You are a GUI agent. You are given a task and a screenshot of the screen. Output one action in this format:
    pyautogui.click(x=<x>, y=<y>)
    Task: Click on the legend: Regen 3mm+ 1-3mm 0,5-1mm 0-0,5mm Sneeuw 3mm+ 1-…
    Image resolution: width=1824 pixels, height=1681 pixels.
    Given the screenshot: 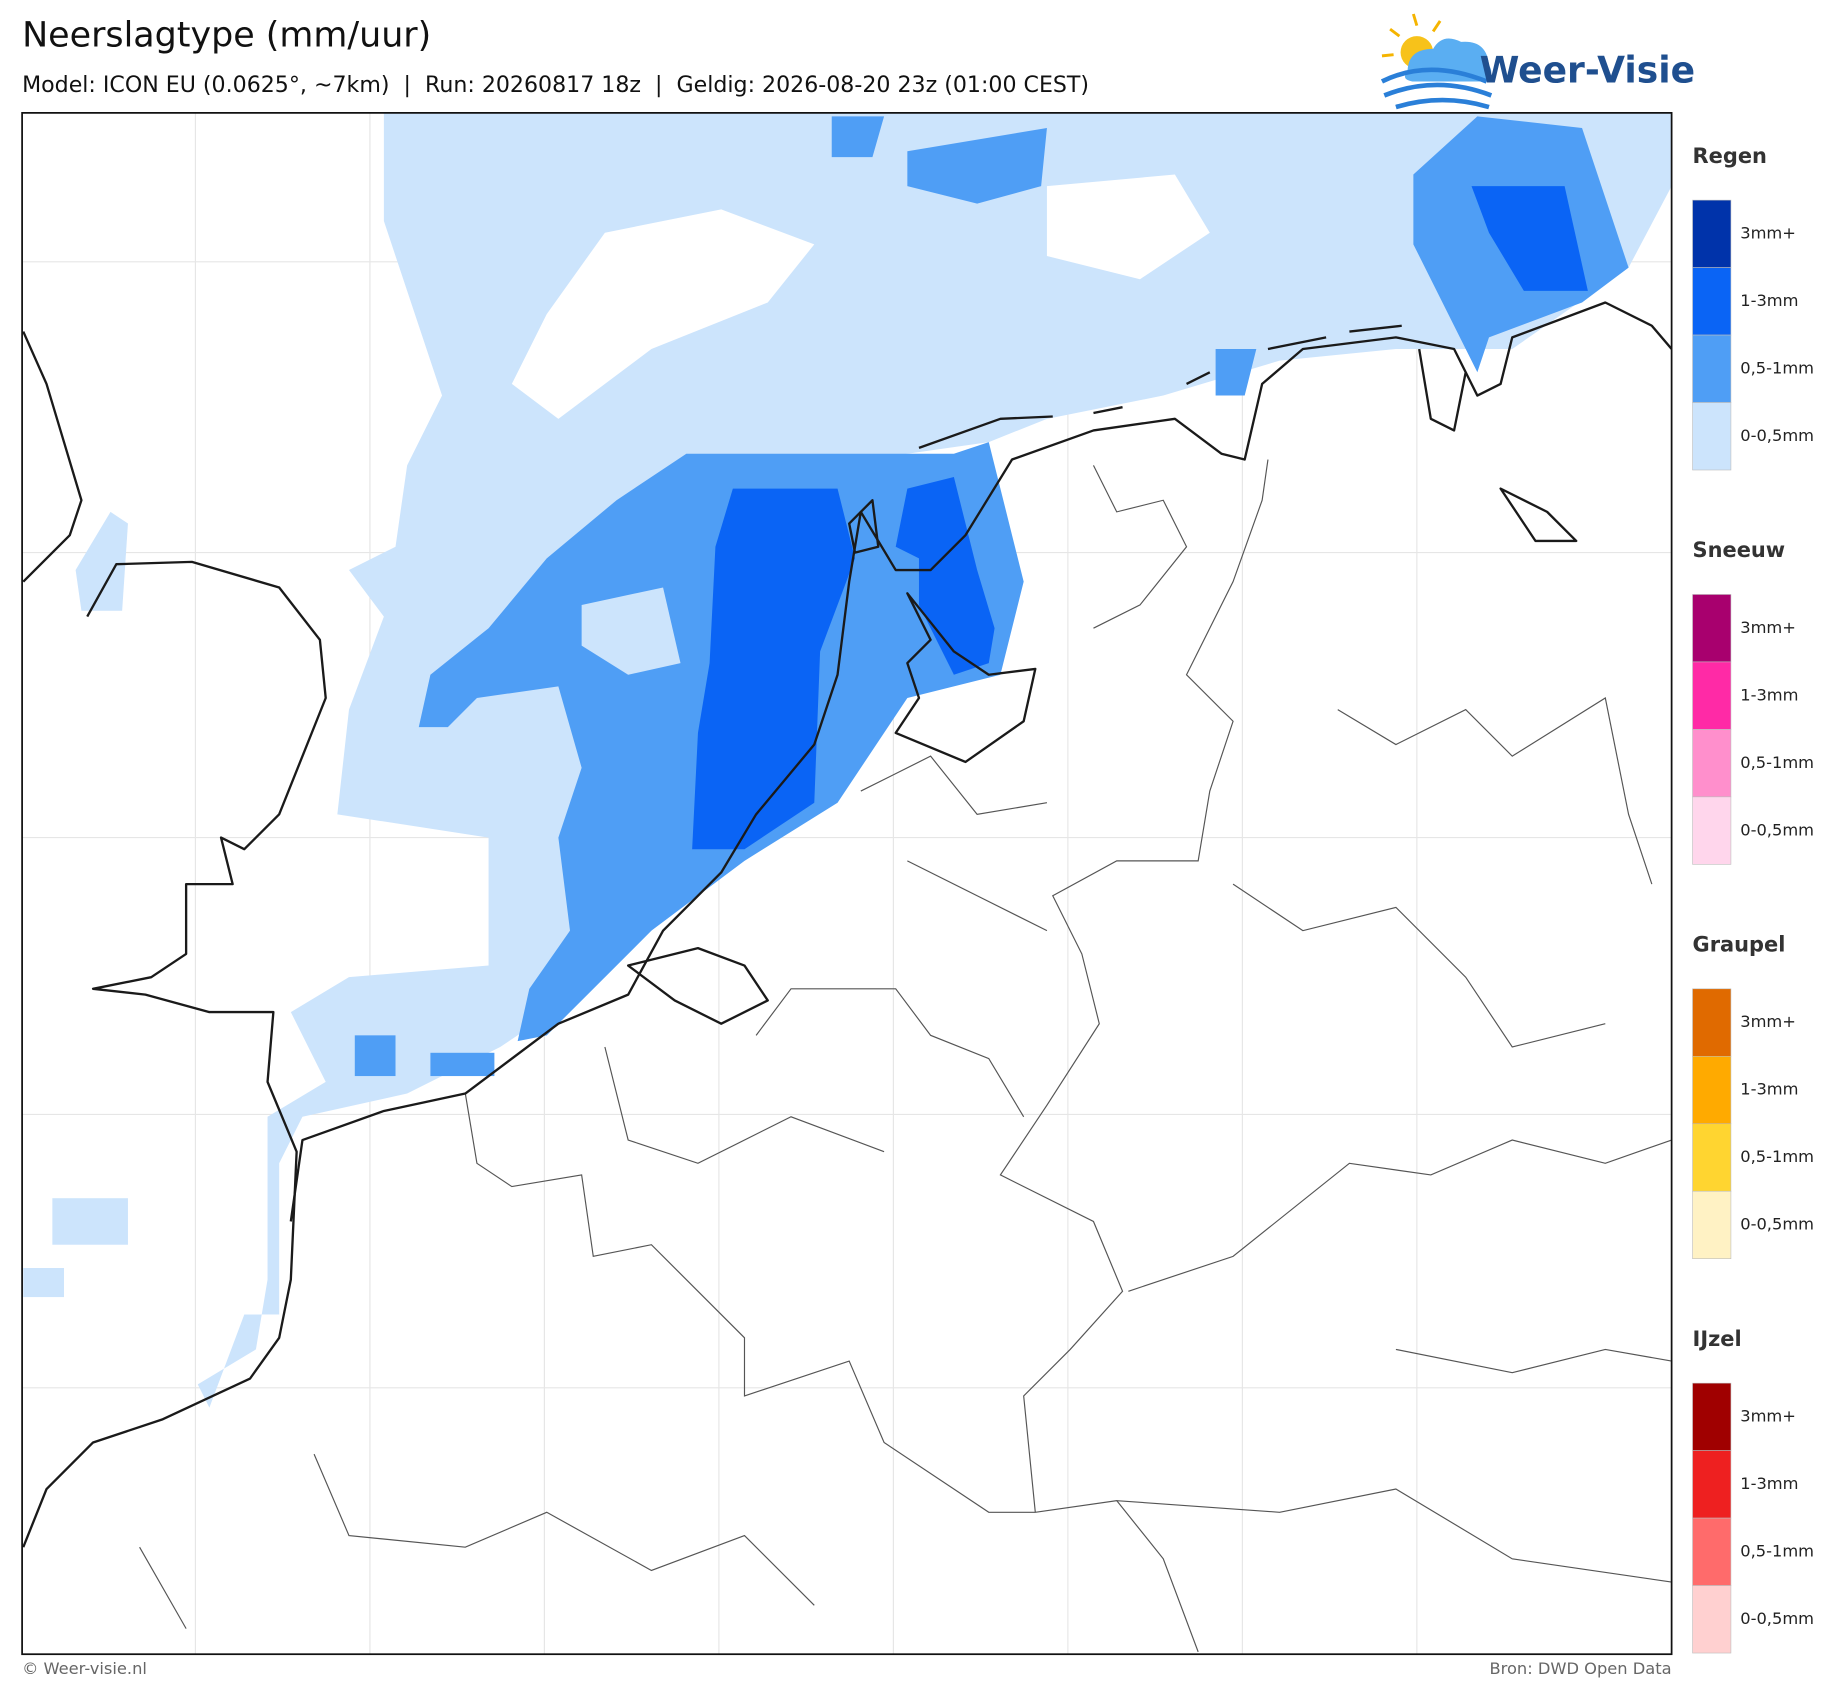 What is the action you would take?
    pyautogui.click(x=1753, y=899)
    